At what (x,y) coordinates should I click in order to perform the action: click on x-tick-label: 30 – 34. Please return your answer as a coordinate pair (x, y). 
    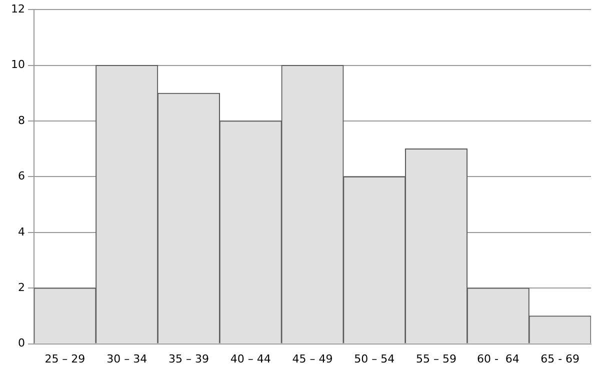
    Looking at the image, I should click on (127, 359).